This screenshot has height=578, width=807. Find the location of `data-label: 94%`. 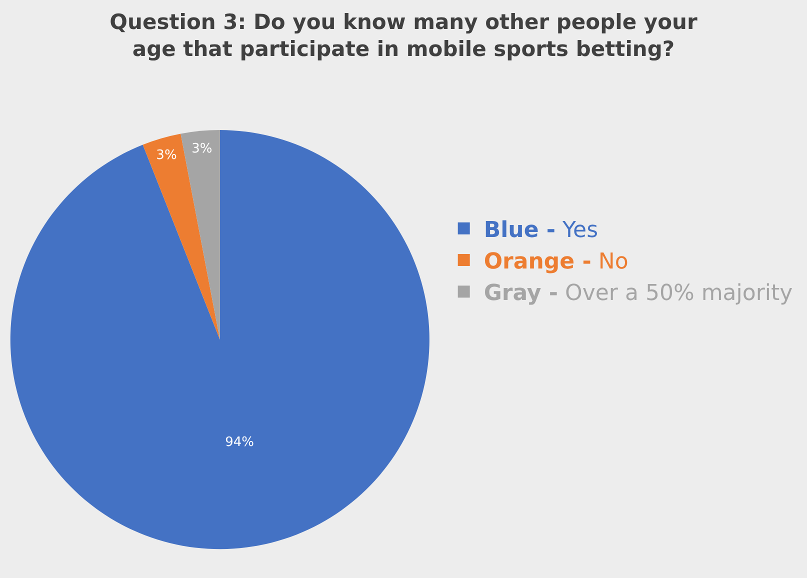

data-label: 94% is located at coordinates (239, 442).